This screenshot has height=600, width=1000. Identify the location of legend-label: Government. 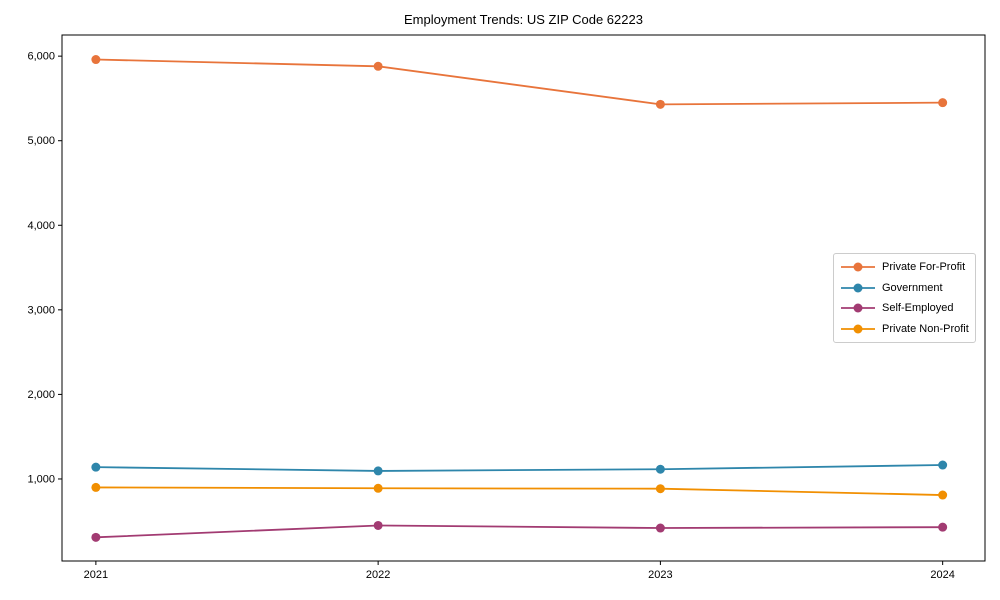
(912, 287).